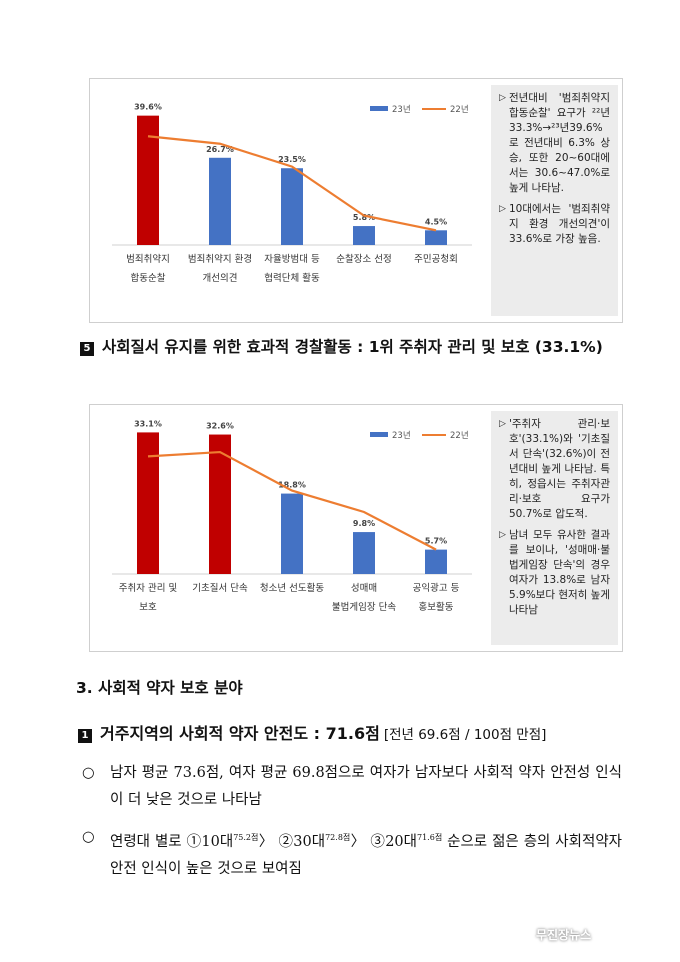 The width and height of the screenshot is (680, 962). I want to click on category-label: 보호, so click(148, 607).